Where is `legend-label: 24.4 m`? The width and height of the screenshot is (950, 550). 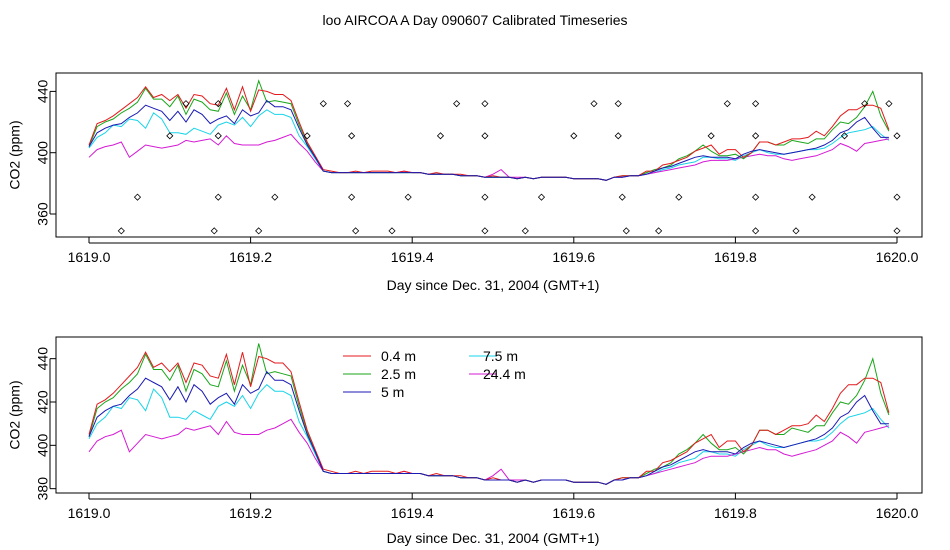 legend-label: 24.4 m is located at coordinates (504, 374).